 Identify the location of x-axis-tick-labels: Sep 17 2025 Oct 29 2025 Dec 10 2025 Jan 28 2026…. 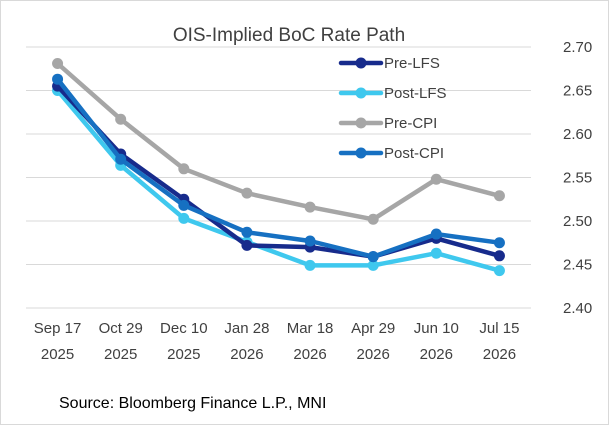
(277, 341).